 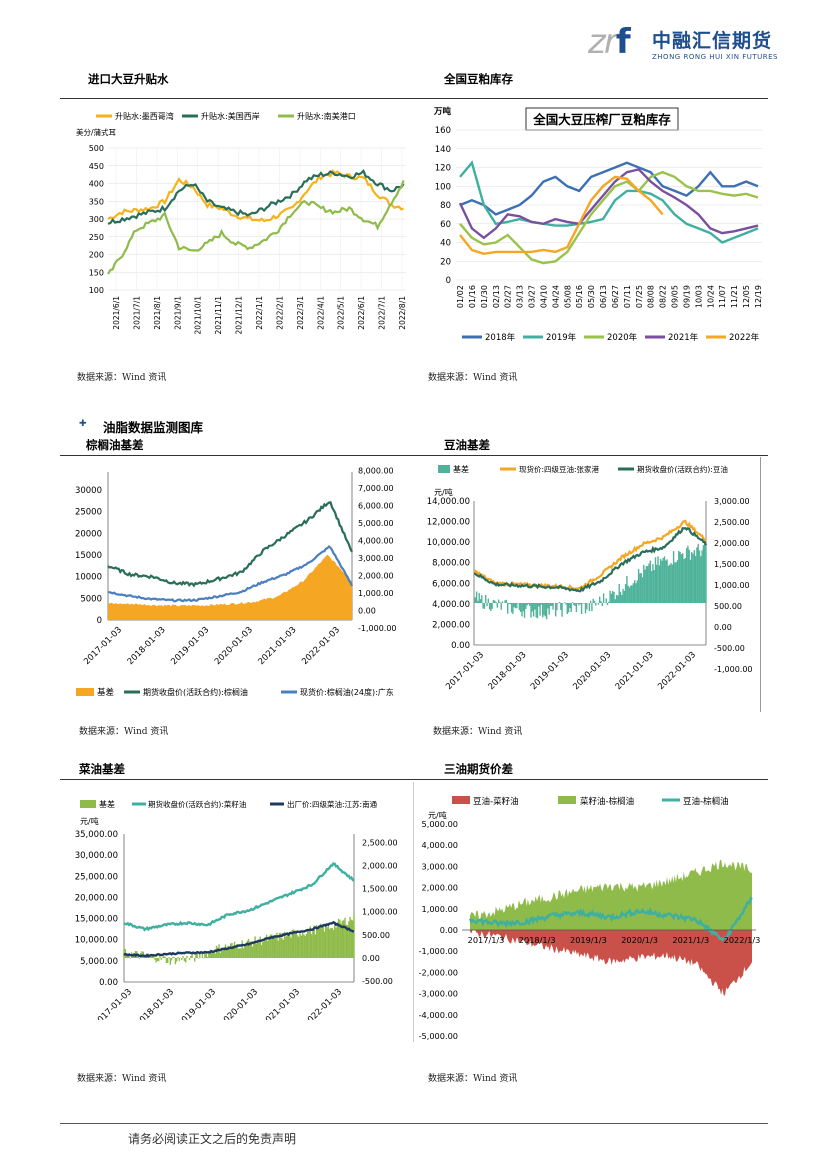 I want to click on y-tick-label: -3,000.00, so click(x=438, y=994).